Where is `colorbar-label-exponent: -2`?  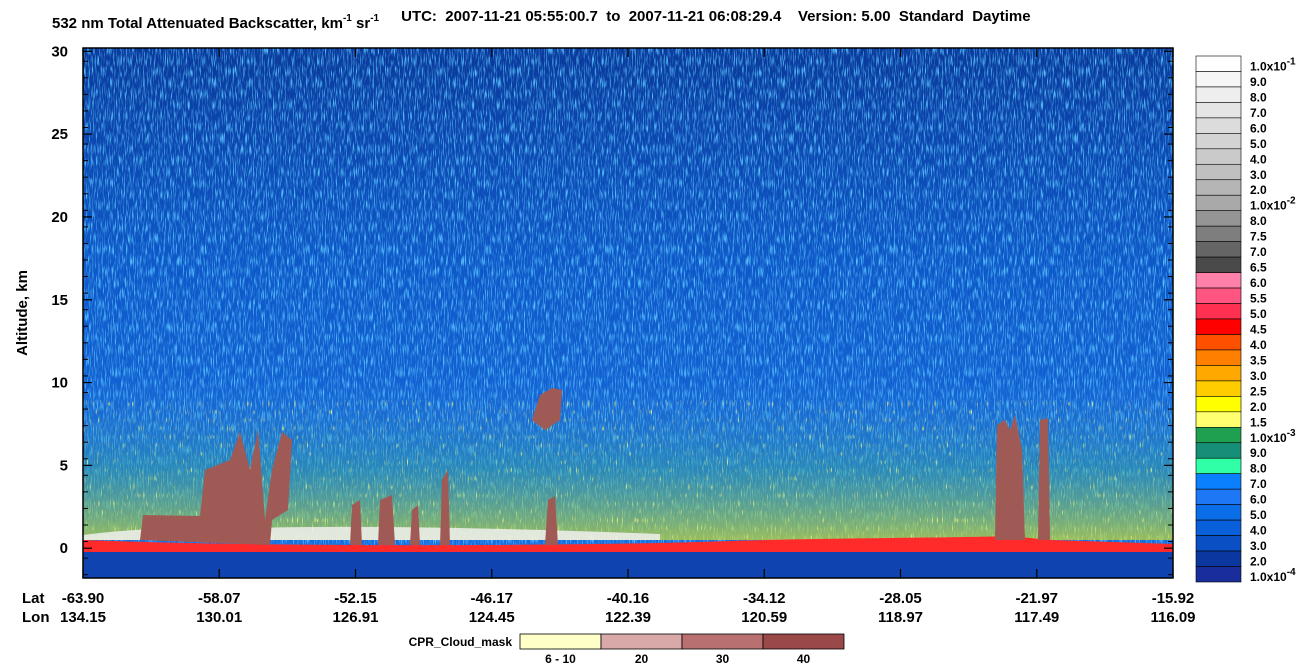 colorbar-label-exponent: -2 is located at coordinates (1291, 201).